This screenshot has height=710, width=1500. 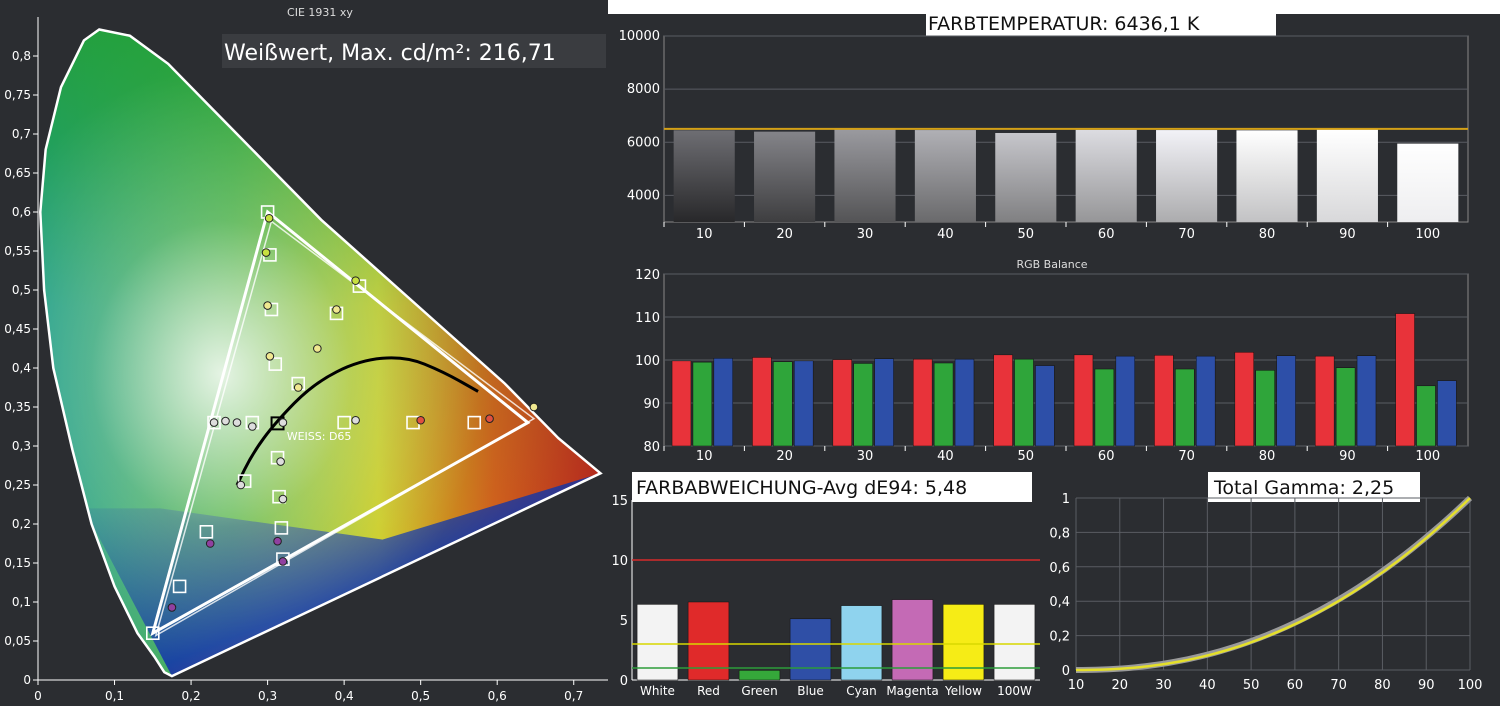 What do you see at coordinates (21, 524) in the screenshot?
I see `cie-y-tick-label: 0,2` at bounding box center [21, 524].